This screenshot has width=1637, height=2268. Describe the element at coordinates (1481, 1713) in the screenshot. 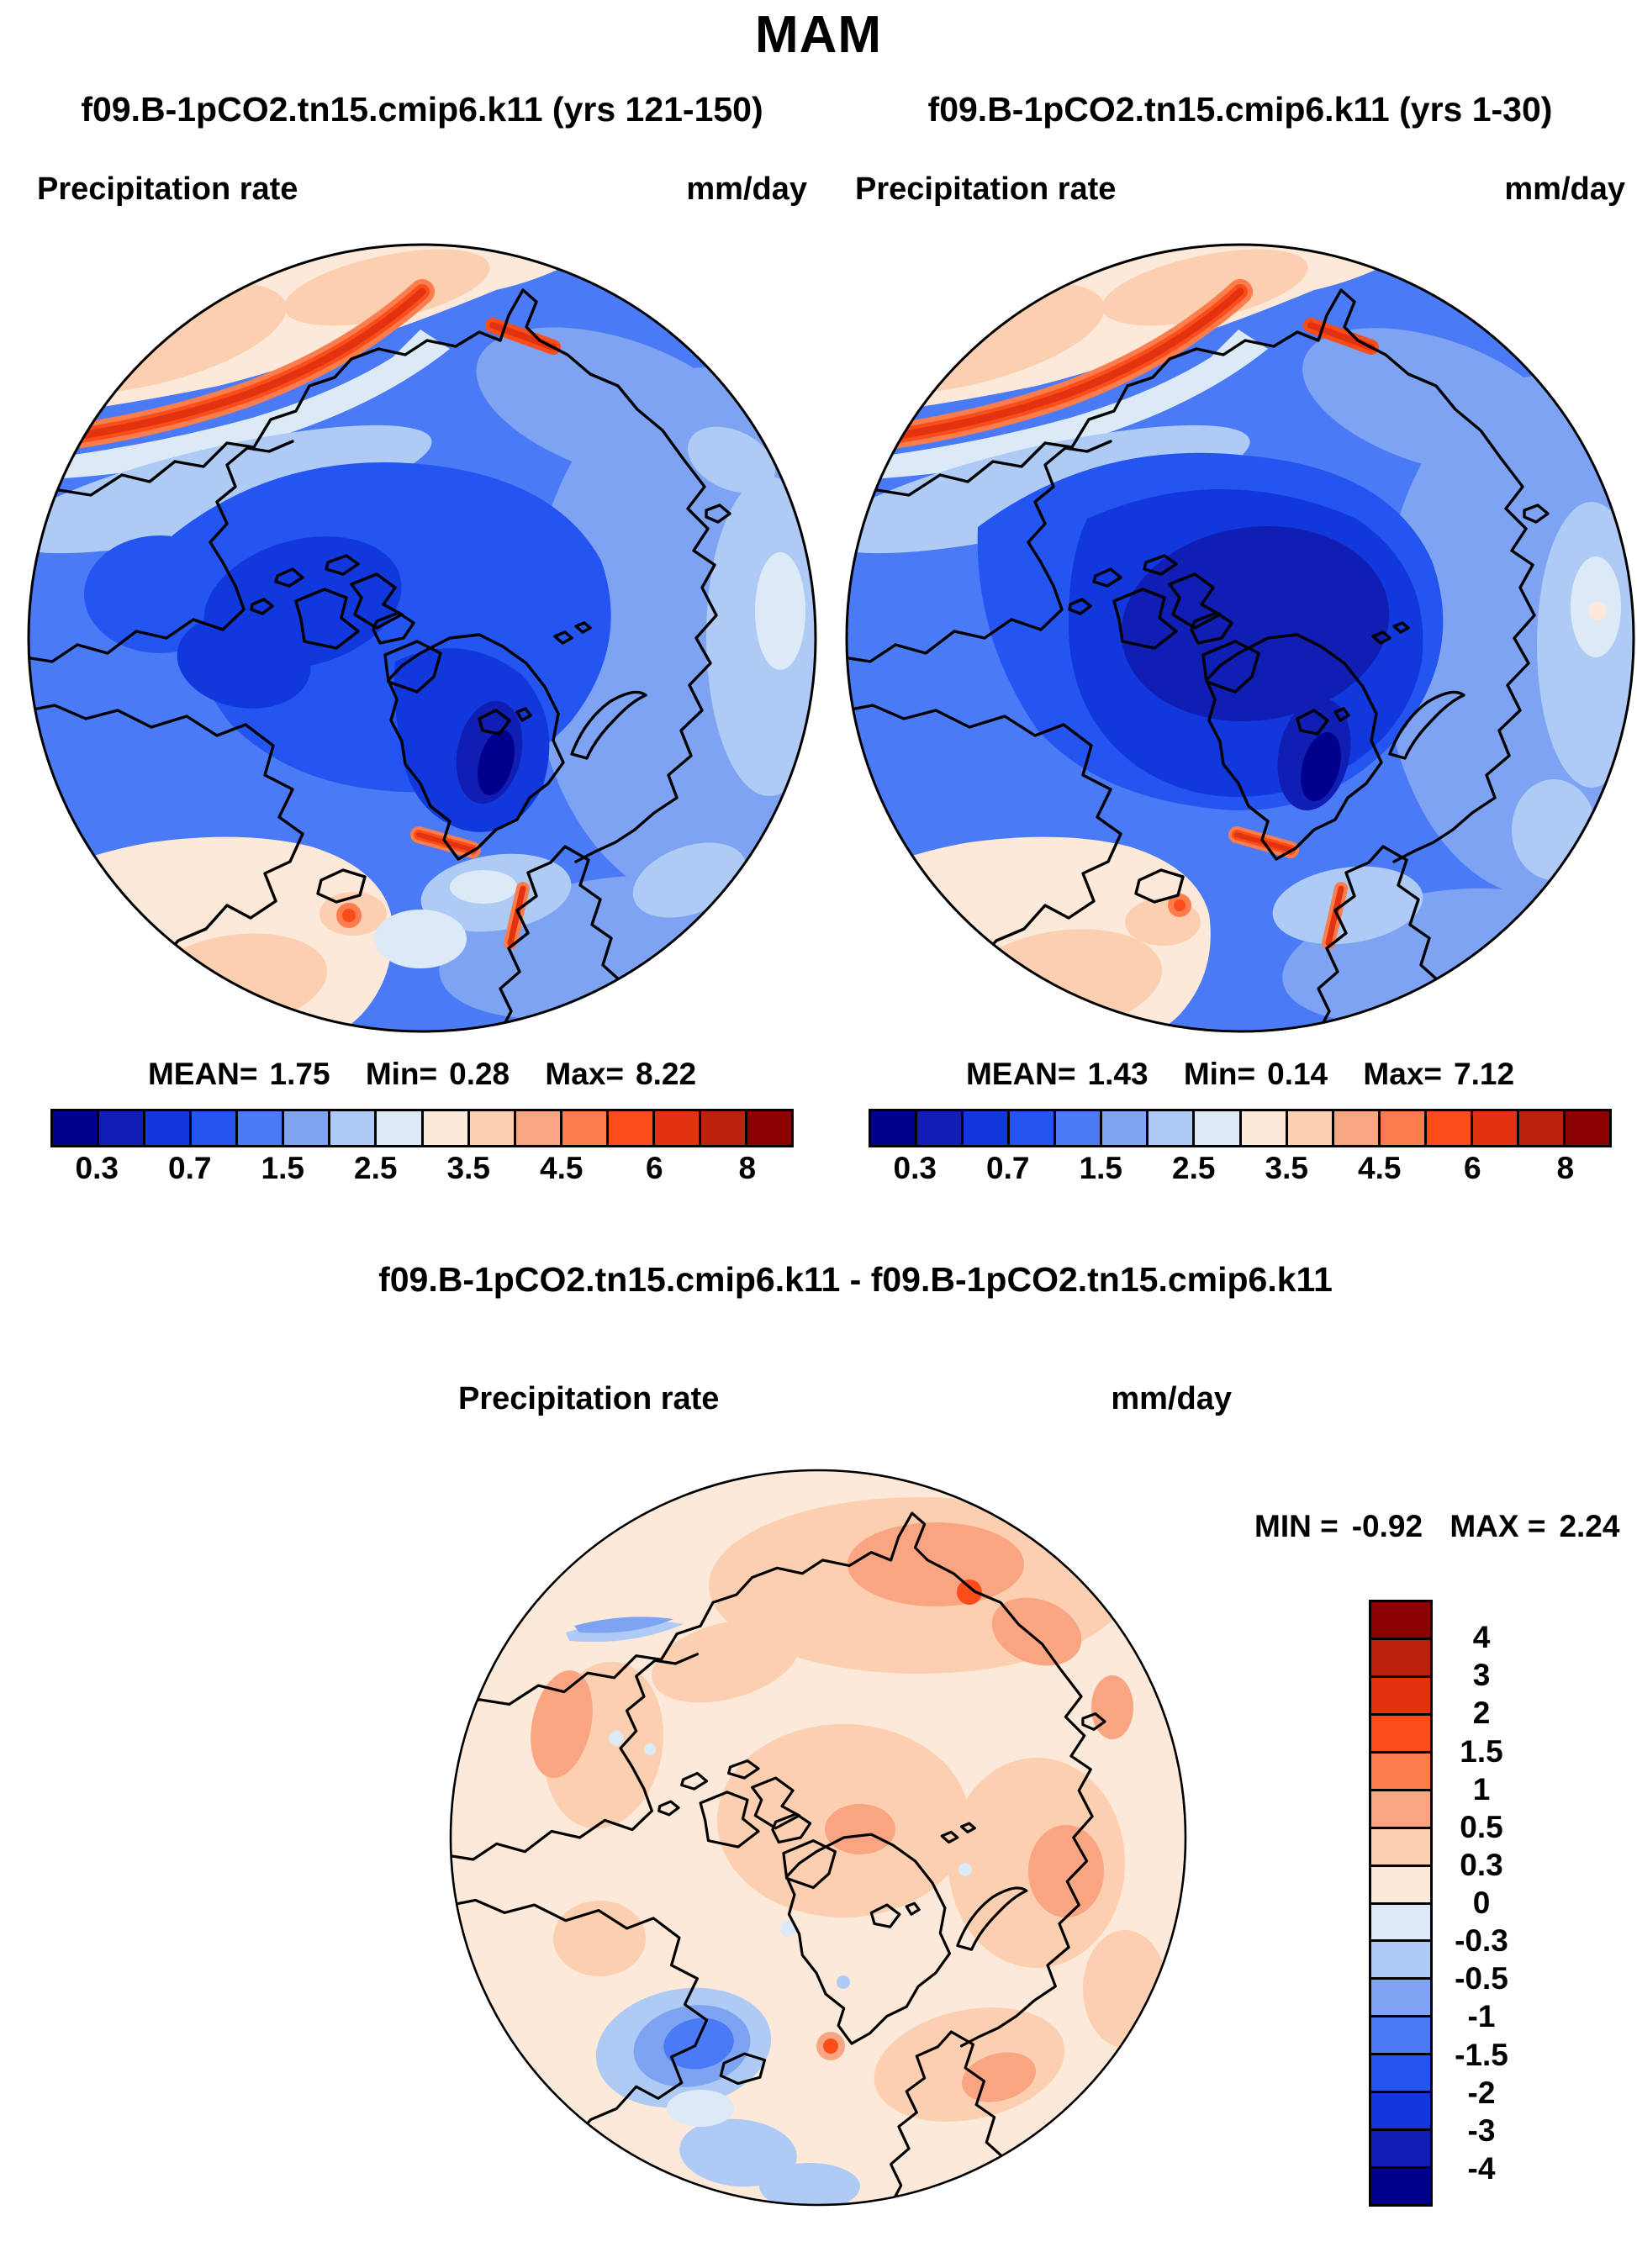

I see `colorbar-tick-label: 2` at that location.